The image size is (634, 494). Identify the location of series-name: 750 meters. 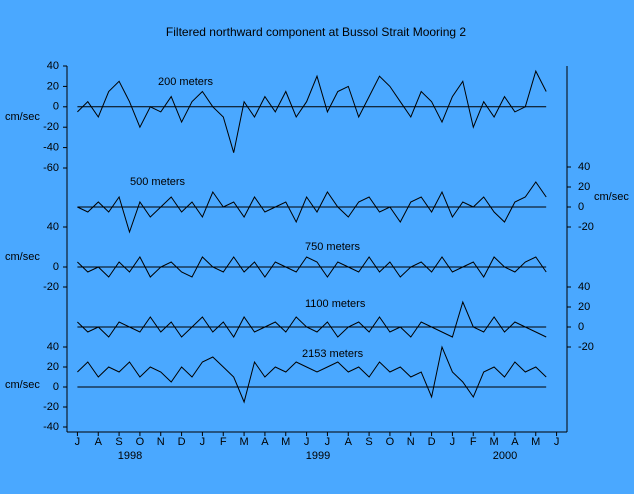
(333, 247).